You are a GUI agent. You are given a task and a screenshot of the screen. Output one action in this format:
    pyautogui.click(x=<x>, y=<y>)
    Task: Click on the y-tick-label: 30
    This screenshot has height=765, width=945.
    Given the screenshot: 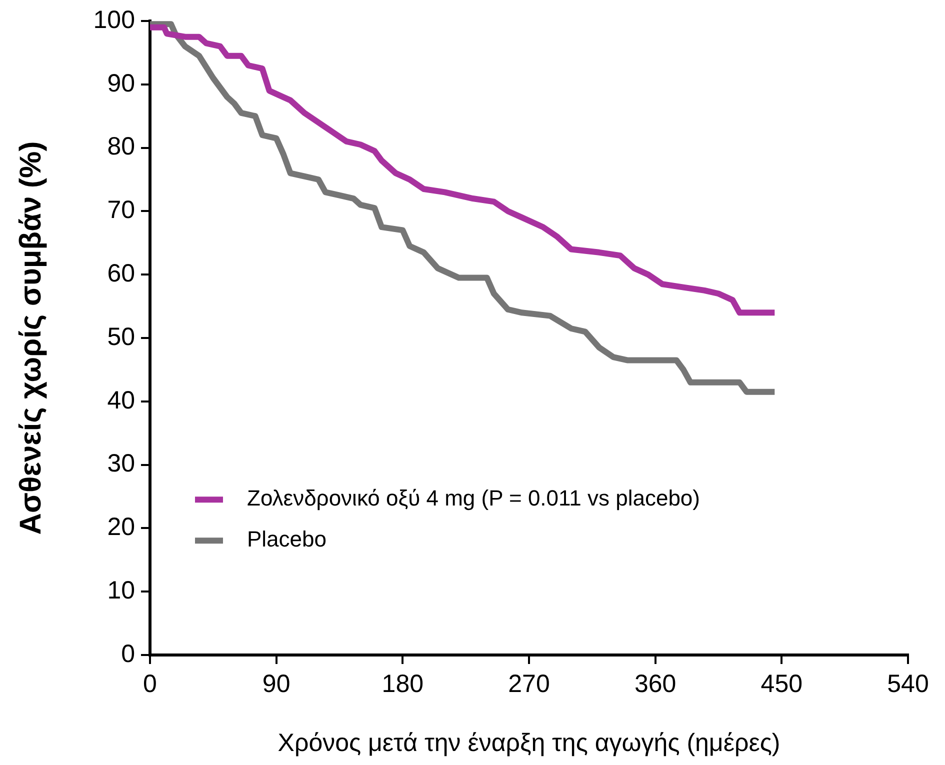 What is the action you would take?
    pyautogui.click(x=121, y=464)
    